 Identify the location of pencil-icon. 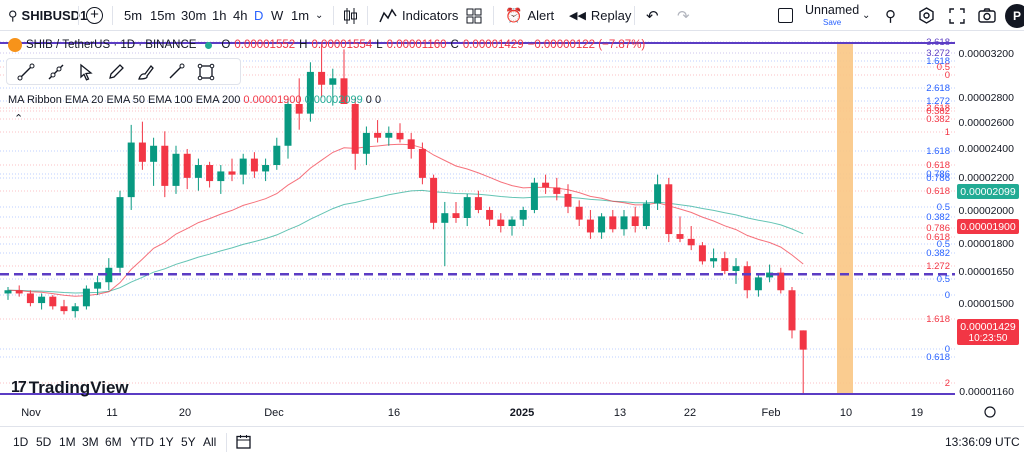
(116, 72).